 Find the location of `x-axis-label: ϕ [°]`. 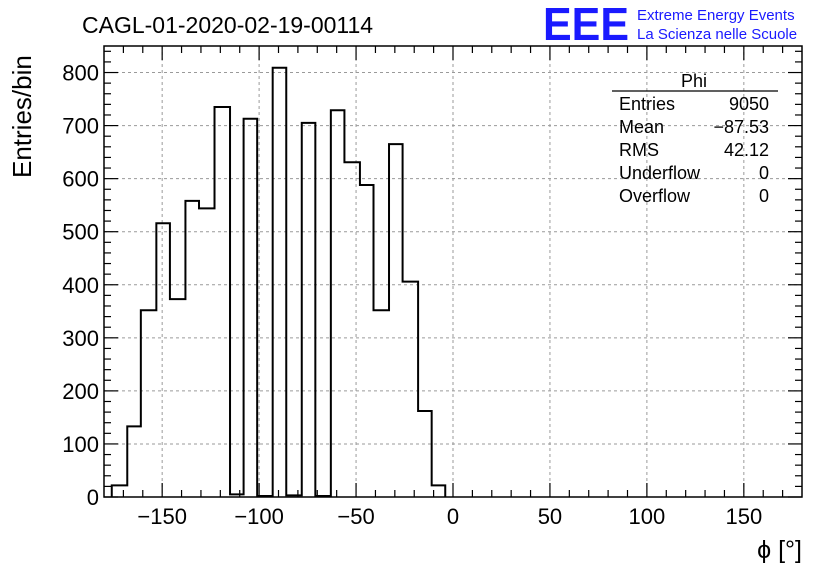

x-axis-label: ϕ [°] is located at coordinates (779, 550).